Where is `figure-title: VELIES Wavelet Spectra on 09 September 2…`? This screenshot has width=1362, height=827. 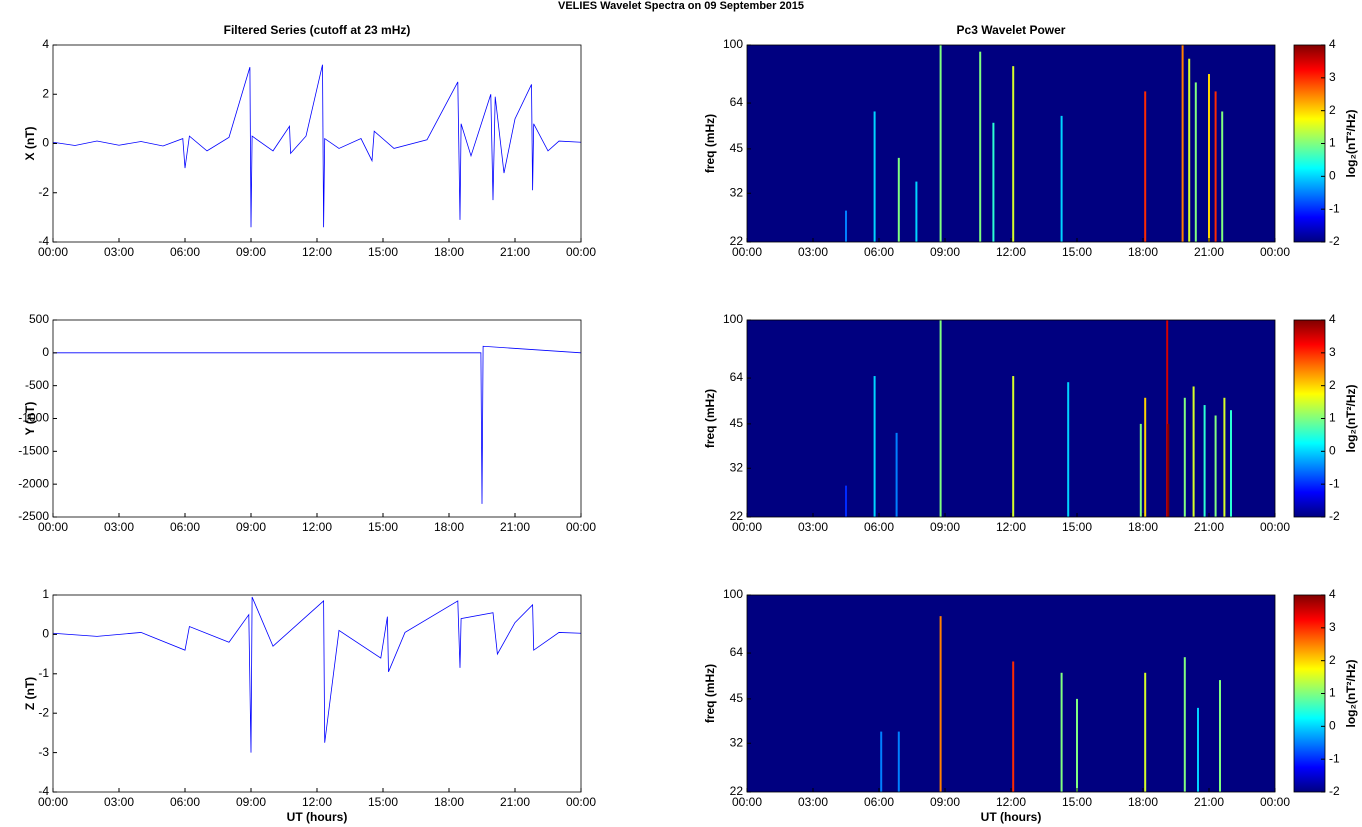
figure-title: VELIES Wavelet Spectra on 09 September 2… is located at coordinates (681, 6).